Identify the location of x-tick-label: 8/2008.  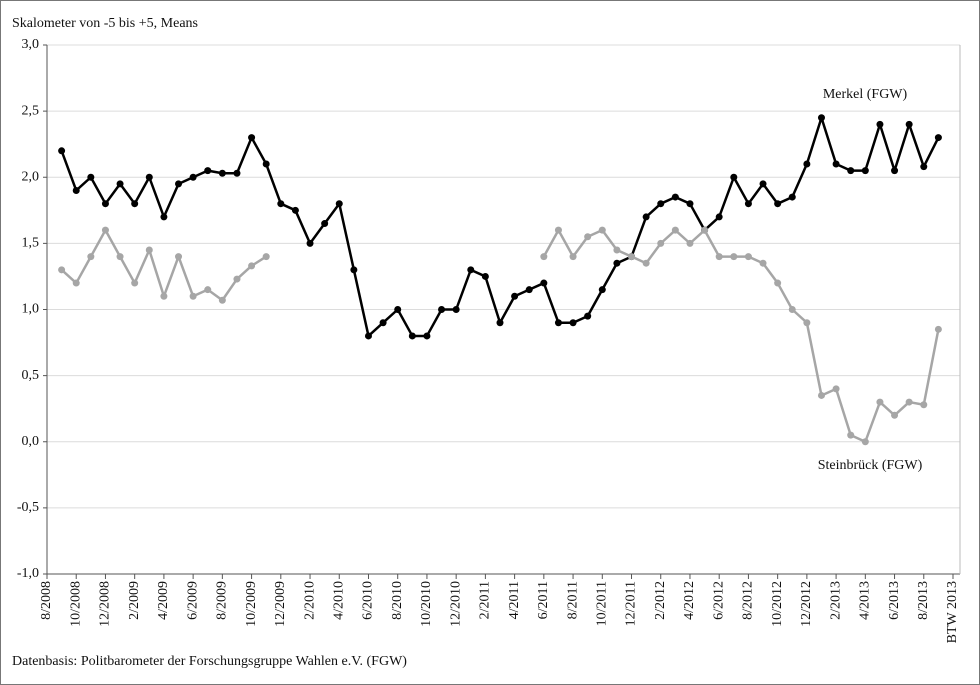
(46, 600).